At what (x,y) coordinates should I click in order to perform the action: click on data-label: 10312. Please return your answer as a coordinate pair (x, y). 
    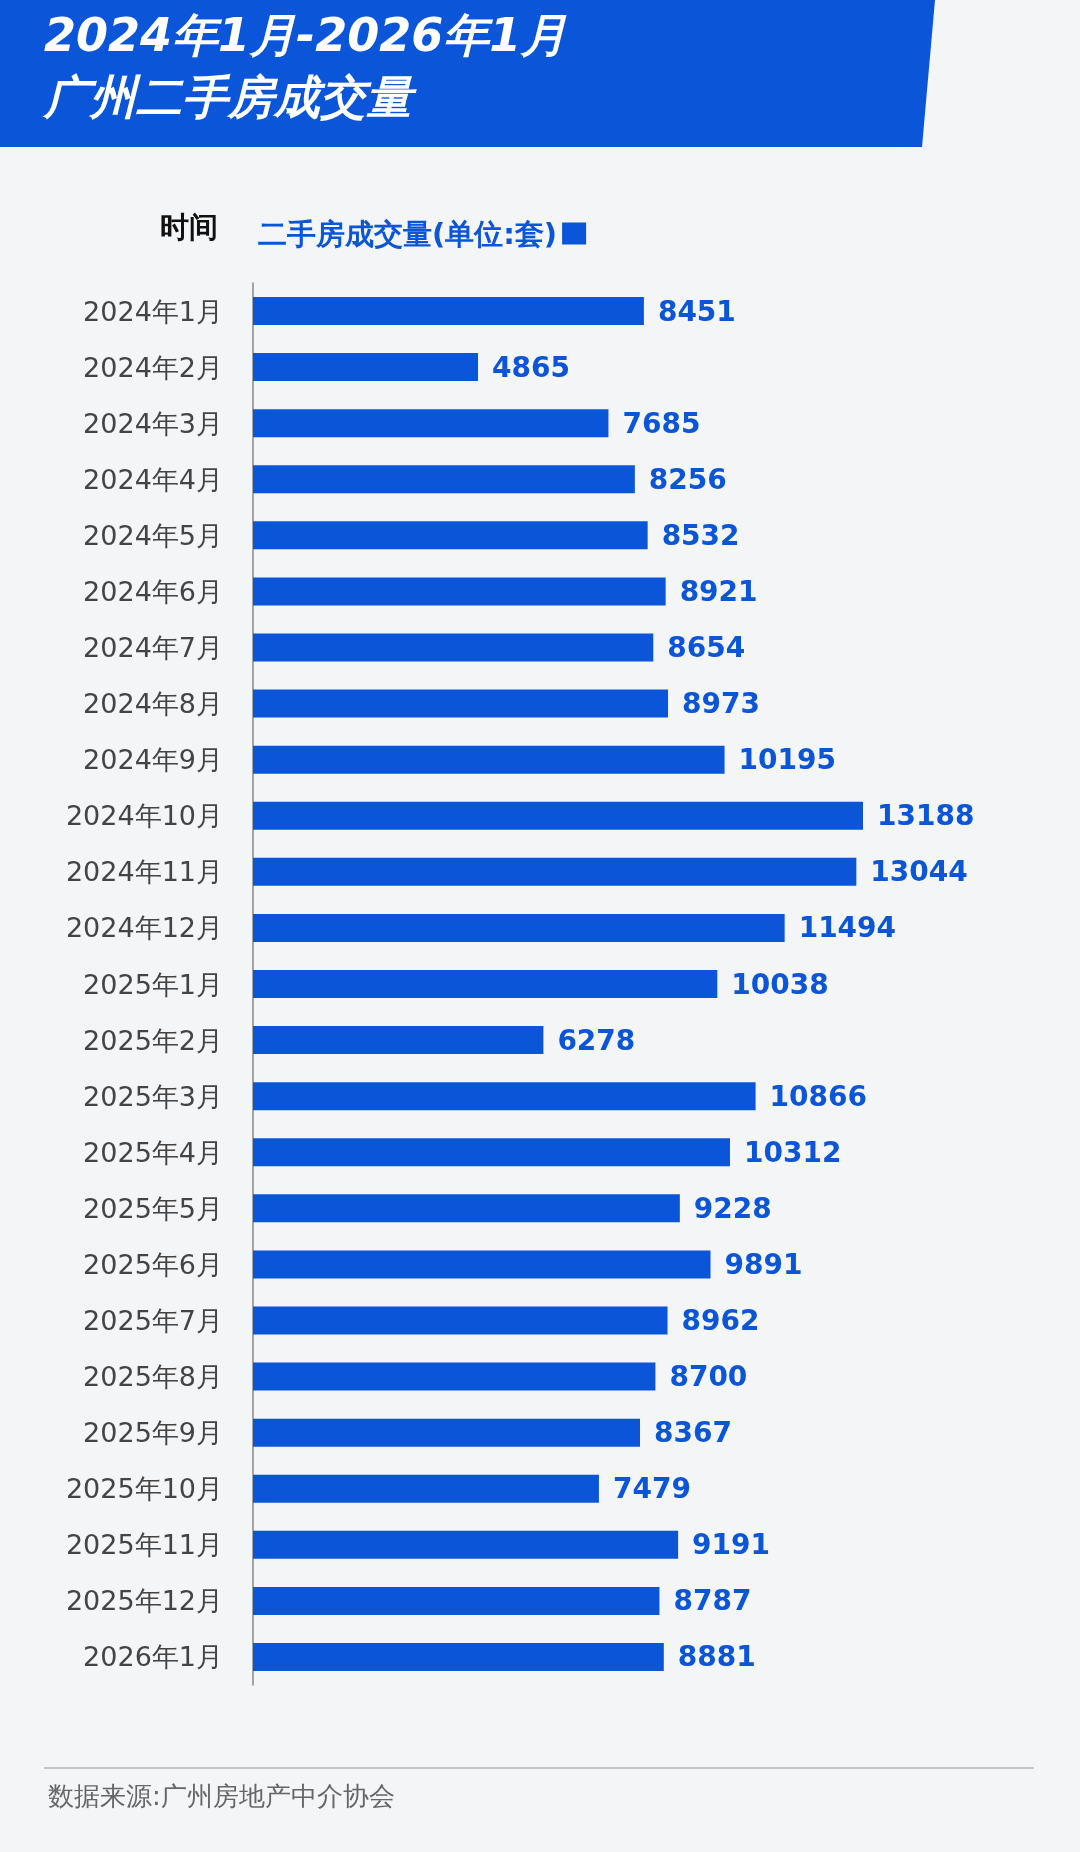
    Looking at the image, I should click on (792, 1152).